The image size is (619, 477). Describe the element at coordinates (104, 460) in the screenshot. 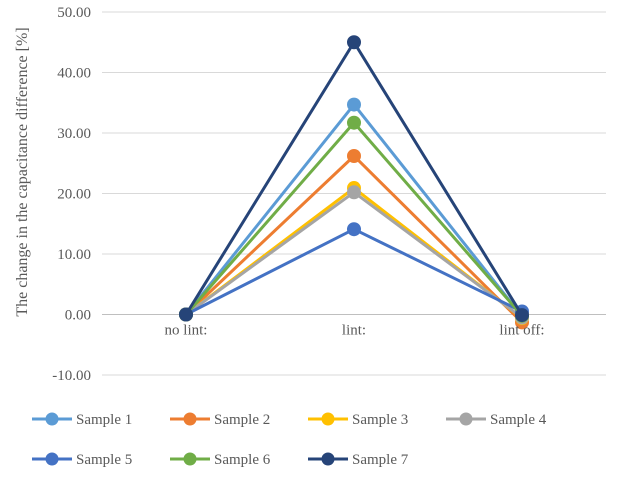

I see `legend-label: Sample 5` at that location.